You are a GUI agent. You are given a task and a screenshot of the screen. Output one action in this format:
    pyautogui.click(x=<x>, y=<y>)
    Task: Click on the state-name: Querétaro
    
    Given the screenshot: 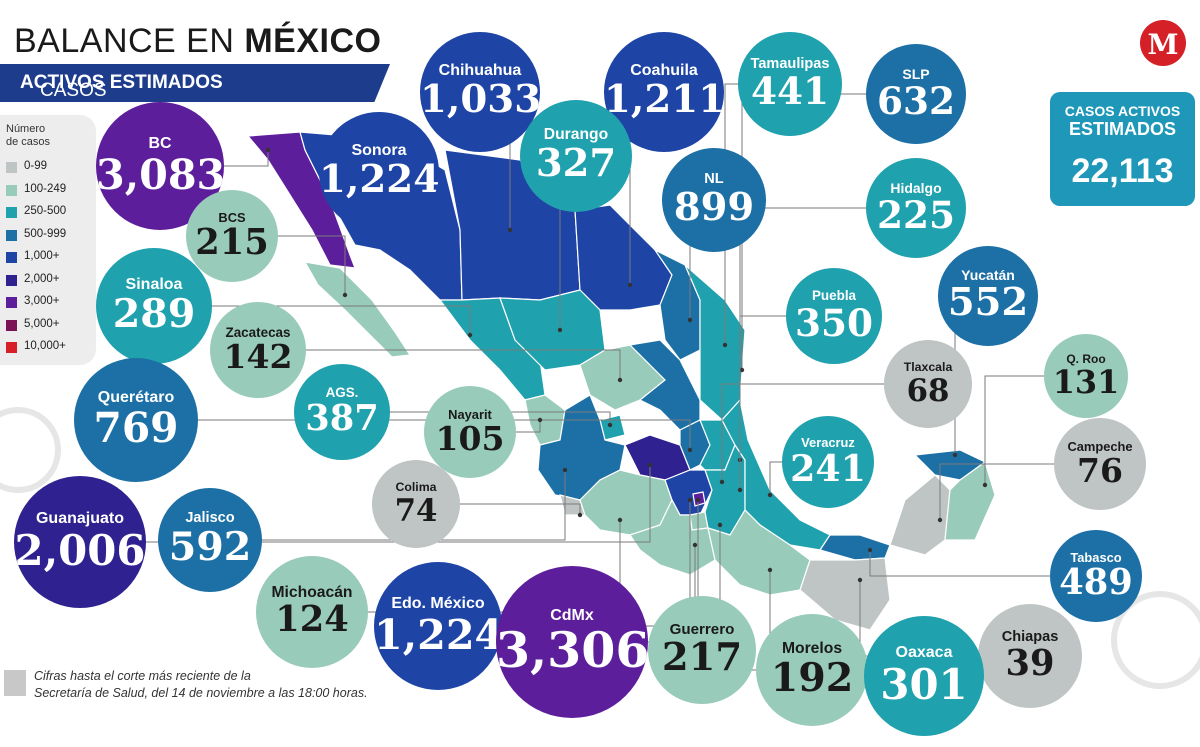 What is the action you would take?
    pyautogui.click(x=136, y=398)
    